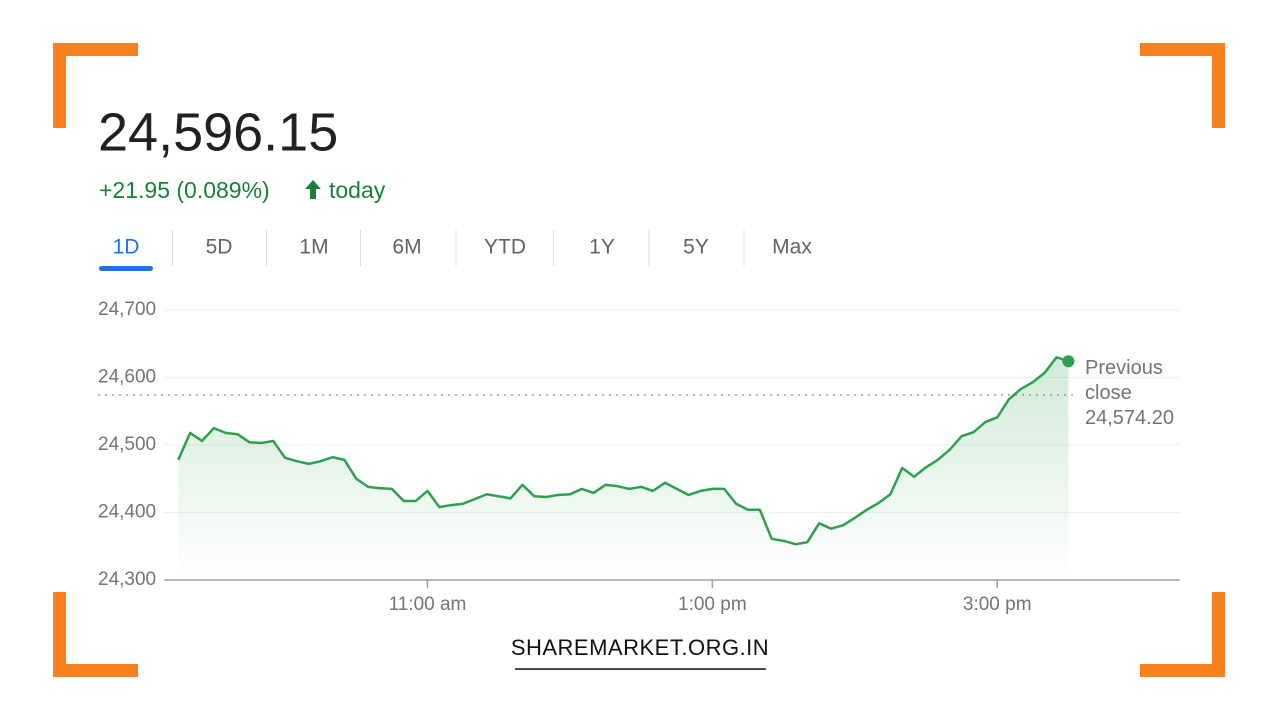 This screenshot has width=1280, height=720. What do you see at coordinates (640, 647) in the screenshot?
I see `footer-brand: SHAREMARKET.ORG.IN` at bounding box center [640, 647].